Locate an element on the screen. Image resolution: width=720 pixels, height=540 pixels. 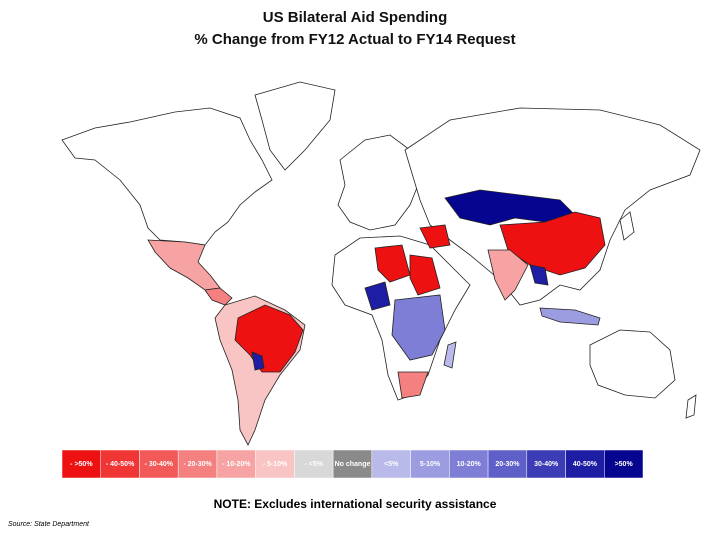
legend-label: 40-50% is located at coordinates (585, 464).